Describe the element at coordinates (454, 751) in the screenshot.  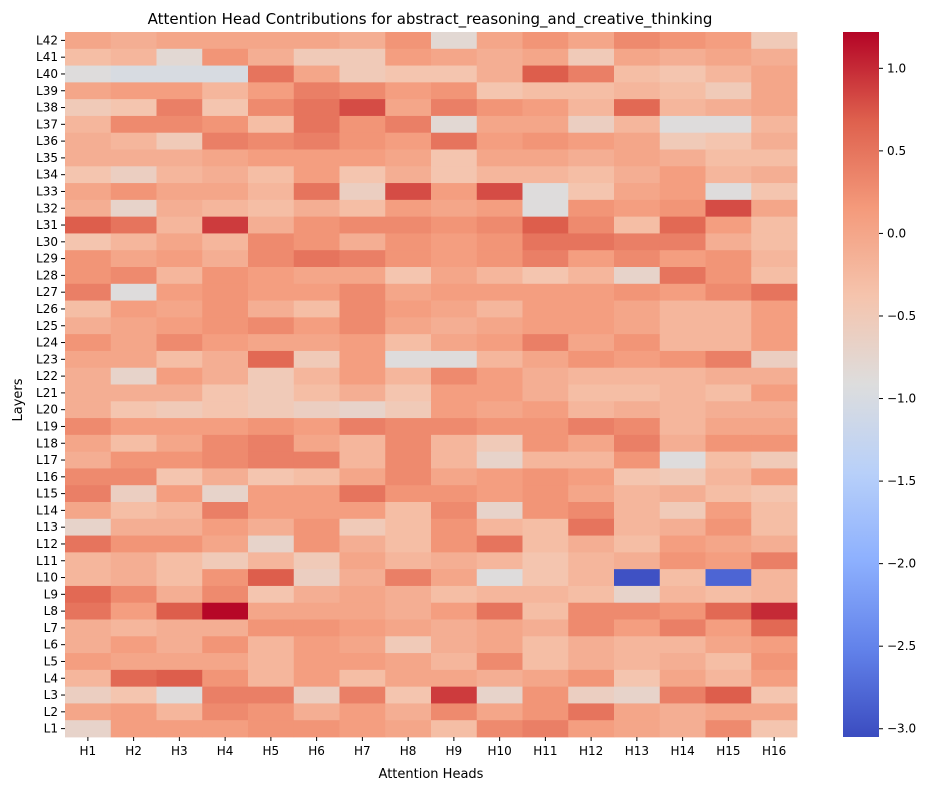
I see `x-tick-label: H9` at that location.